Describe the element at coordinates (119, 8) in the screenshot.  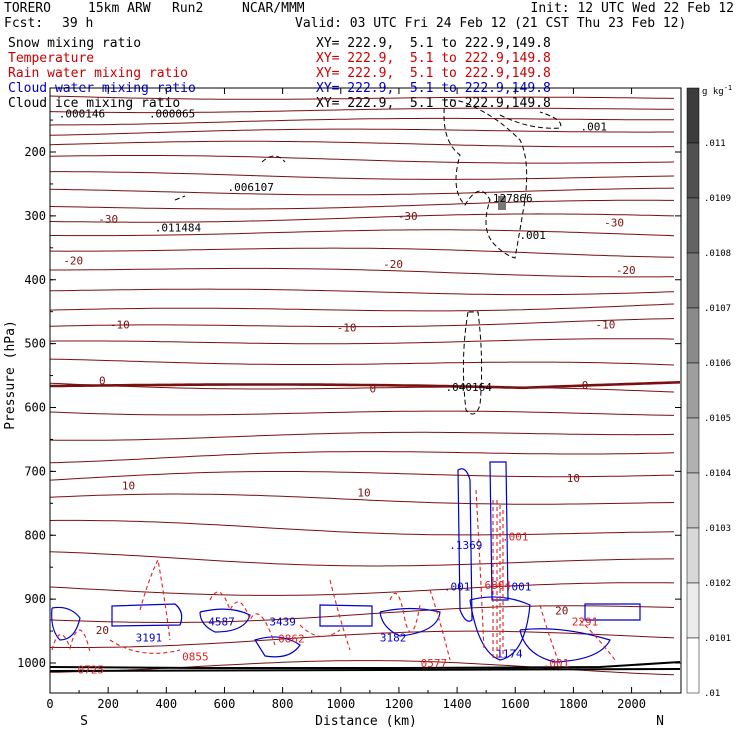
I see `model-resolution: 15km ARW` at that location.